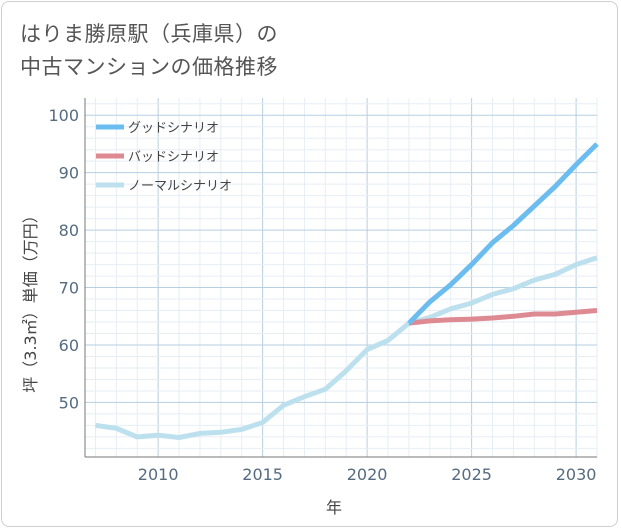  Describe the element at coordinates (149, 50) in the screenshot. I see `chart-title: はりま勝原駅（兵庫県）の 中古マンションの価格推移` at that location.